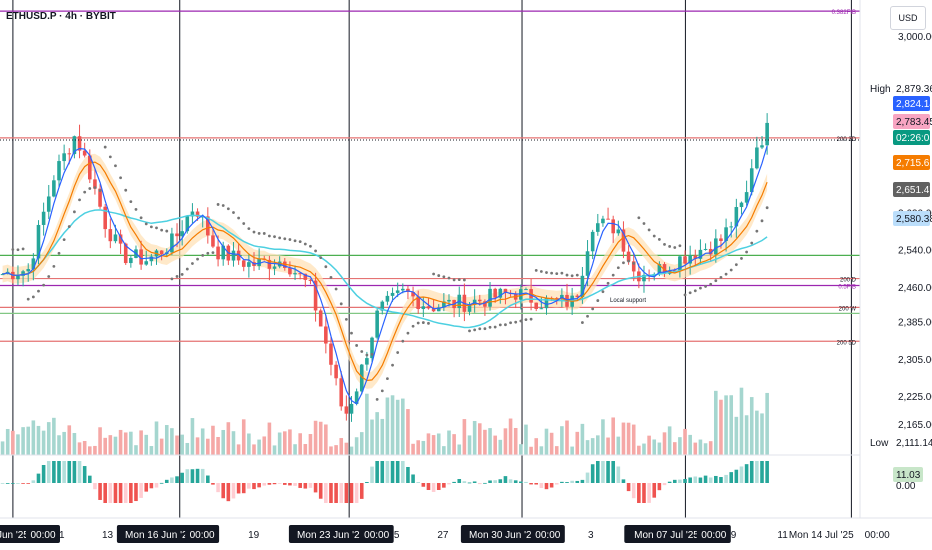 The image size is (932, 550). I want to click on time-tick-20: Mon 14 Jul '25, so click(821, 535).